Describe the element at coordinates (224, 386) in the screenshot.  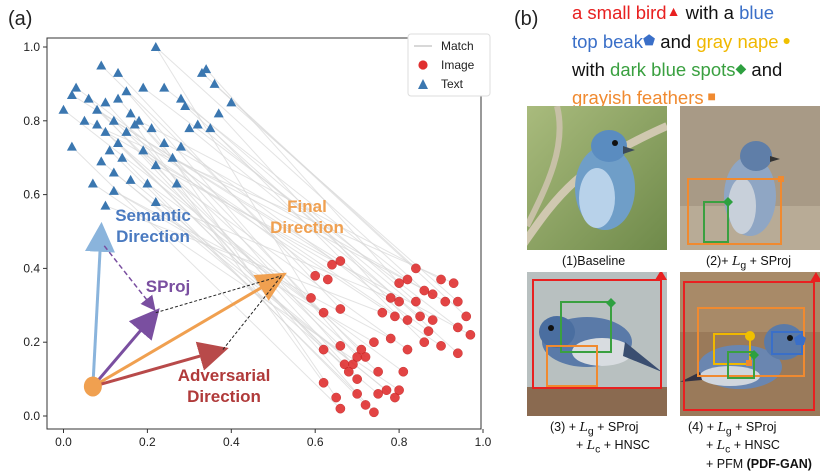
I see `adversarial-direction-label: Adversarial Direction` at that location.